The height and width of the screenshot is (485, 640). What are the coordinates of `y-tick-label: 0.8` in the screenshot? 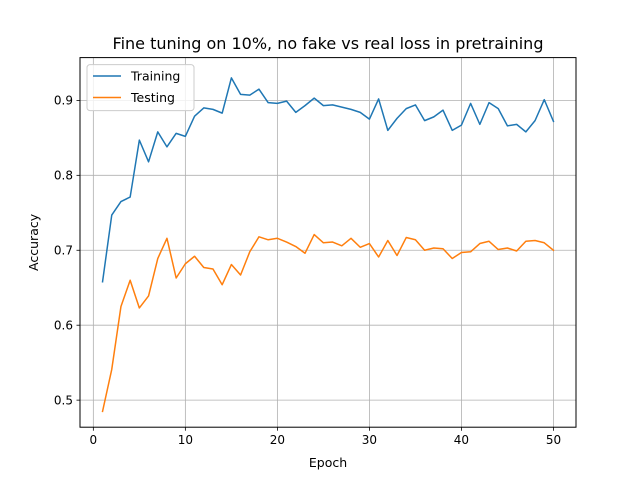 It's located at (63, 176).